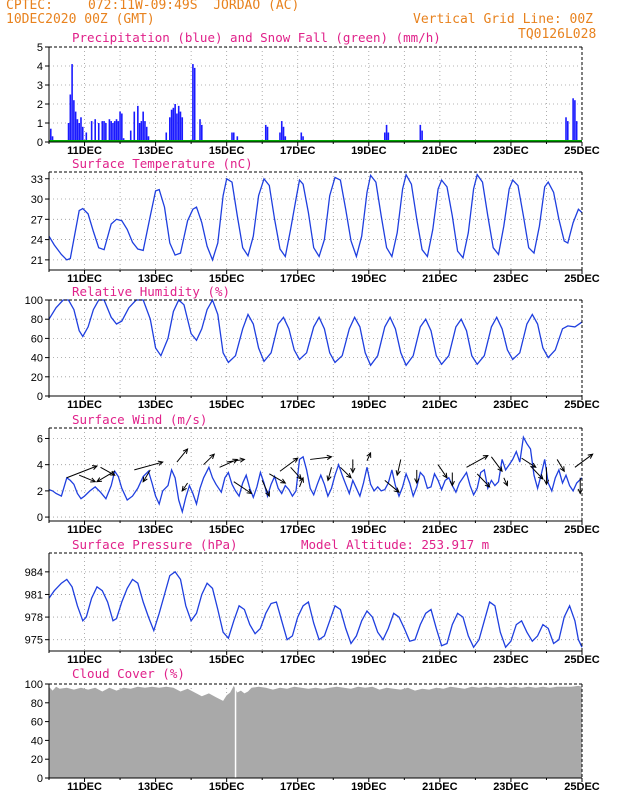 The width and height of the screenshot is (618, 800). What do you see at coordinates (315, 731) in the screenshot?
I see `cloud-cover-area` at bounding box center [315, 731].